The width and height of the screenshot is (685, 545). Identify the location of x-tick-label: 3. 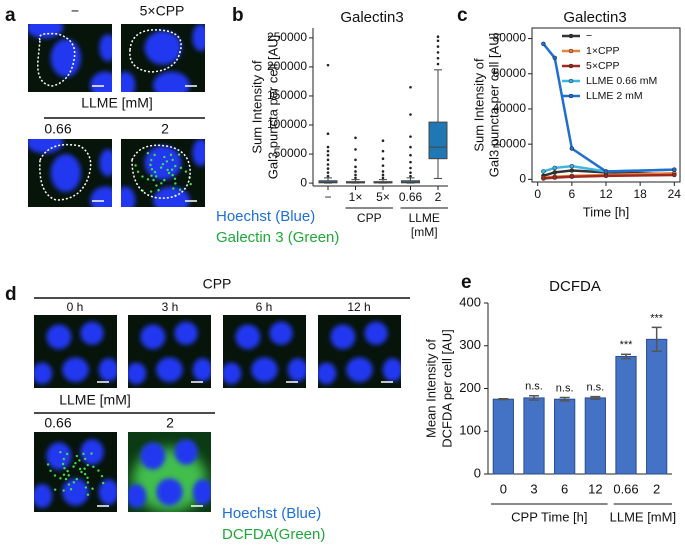
(533, 488).